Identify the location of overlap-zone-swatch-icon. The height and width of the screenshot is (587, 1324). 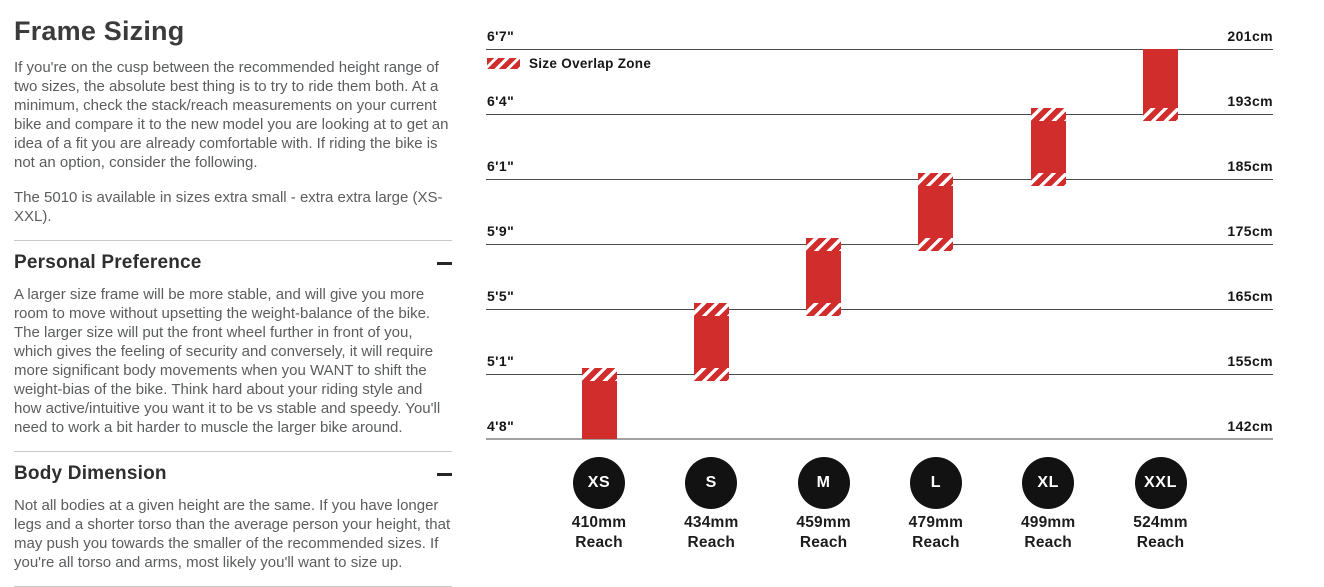
(503, 63).